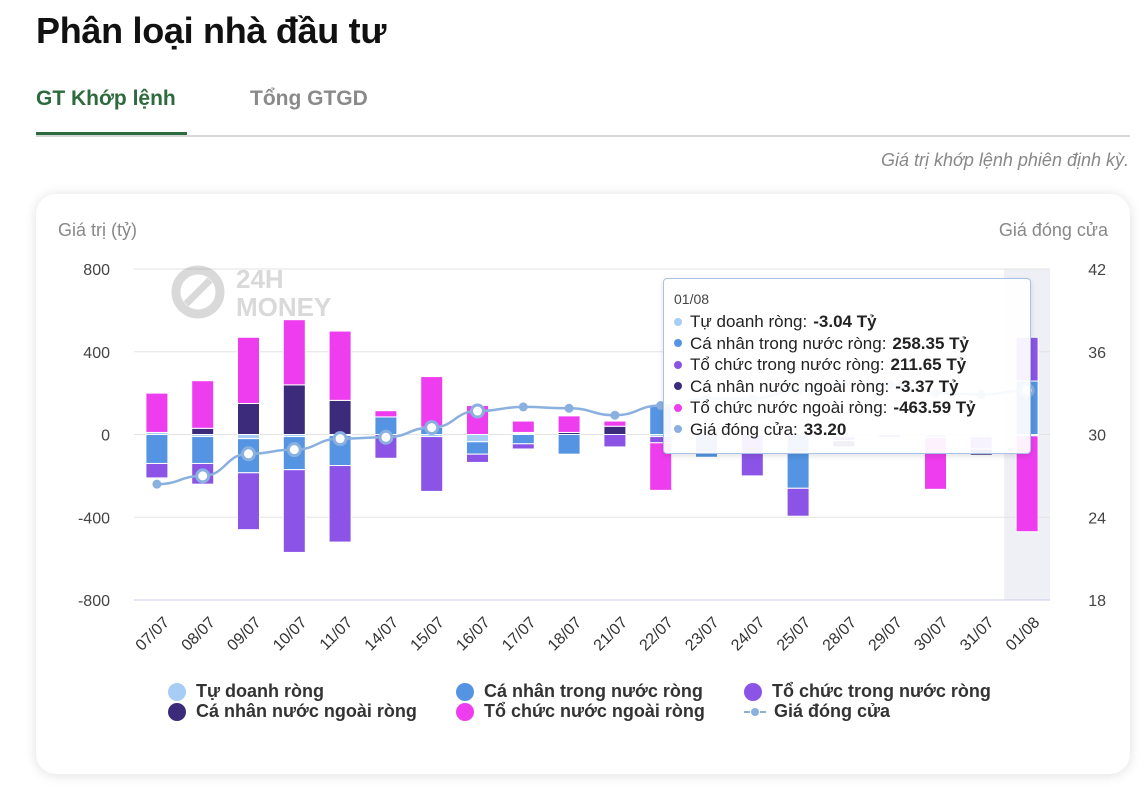  What do you see at coordinates (473, 634) in the screenshot?
I see `x-tick-label: 16/07` at bounding box center [473, 634].